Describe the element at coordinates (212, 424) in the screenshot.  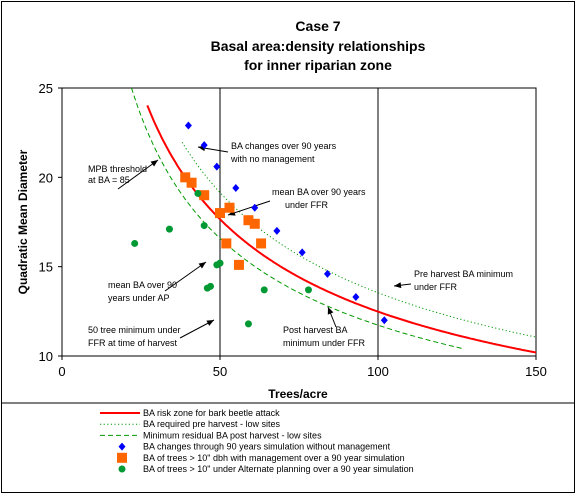
I see `legend-label-curve-1: BA required pre harvest - low sites` at that location.